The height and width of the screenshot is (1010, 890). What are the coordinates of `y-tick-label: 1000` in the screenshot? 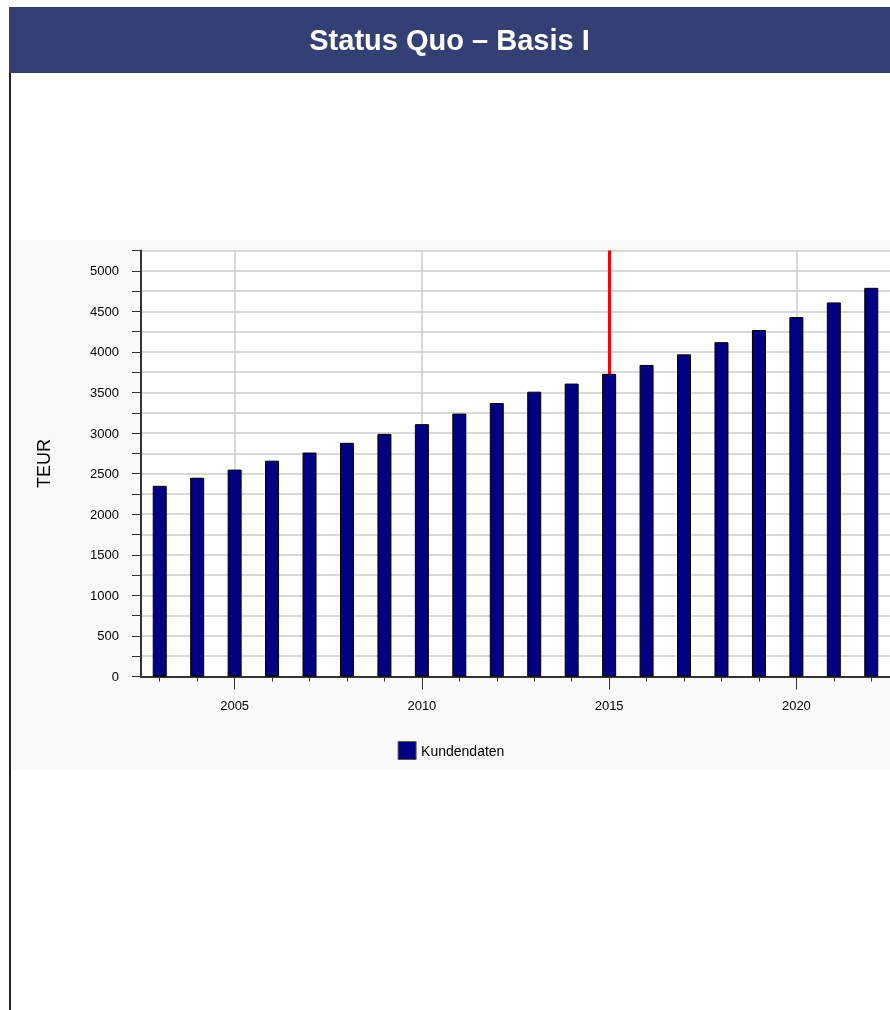 It's located at (104, 595).